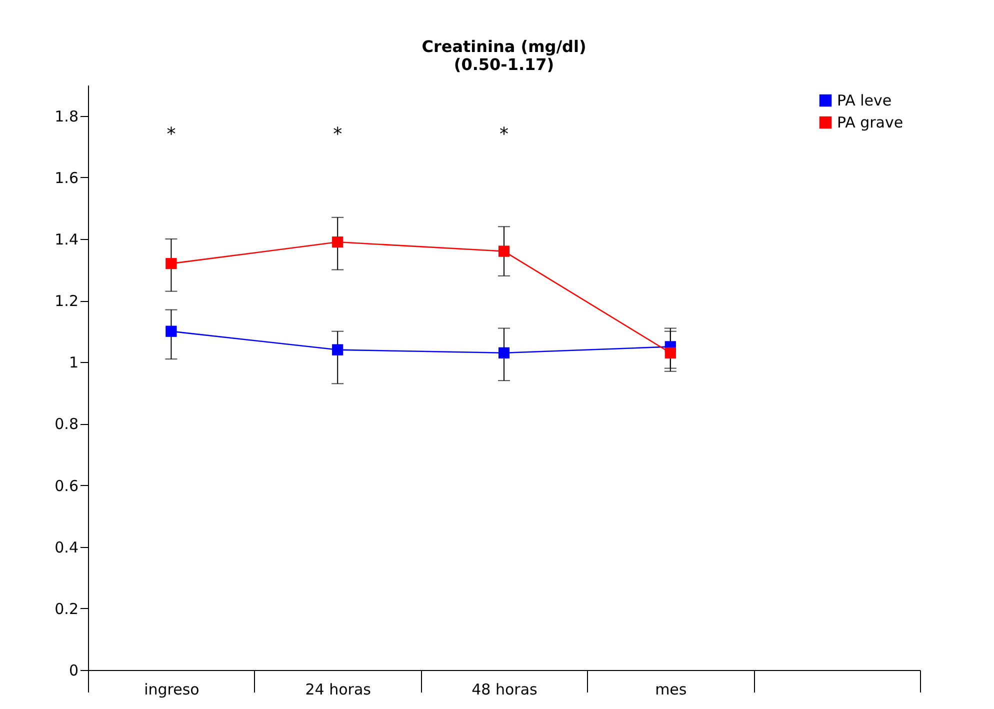 This screenshot has height=709, width=994. Describe the element at coordinates (172, 689) in the screenshot. I see `x-tick-label: ingreso` at that location.